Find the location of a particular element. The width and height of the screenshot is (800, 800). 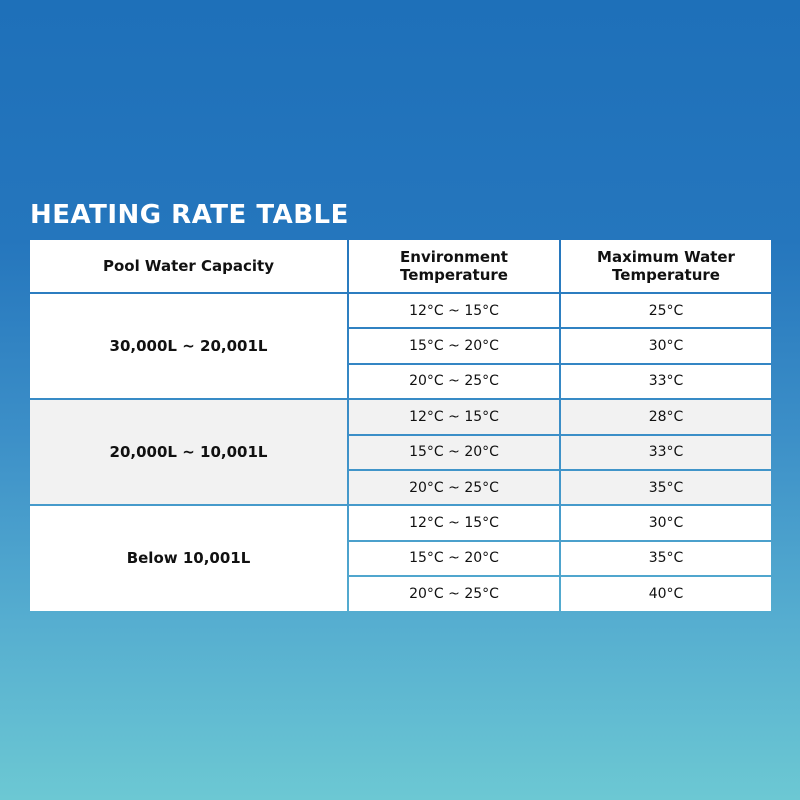

header-environment-temperature: Environment Temperature is located at coordinates (454, 266).